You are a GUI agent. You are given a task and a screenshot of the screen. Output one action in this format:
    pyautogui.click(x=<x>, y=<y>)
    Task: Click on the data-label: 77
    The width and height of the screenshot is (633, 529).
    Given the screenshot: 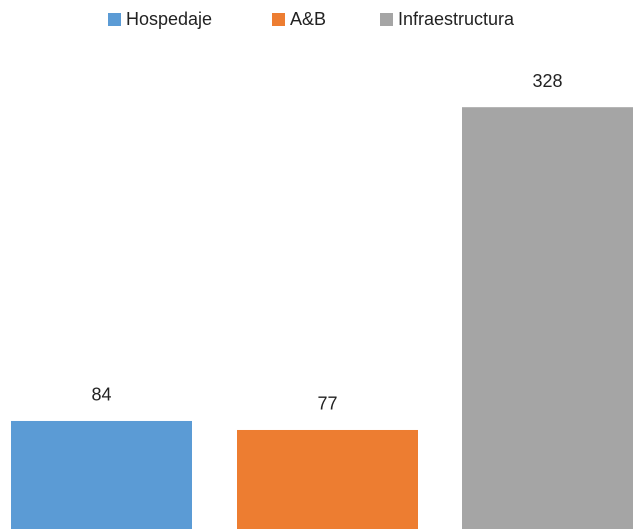 What is the action you would take?
    pyautogui.click(x=327, y=404)
    